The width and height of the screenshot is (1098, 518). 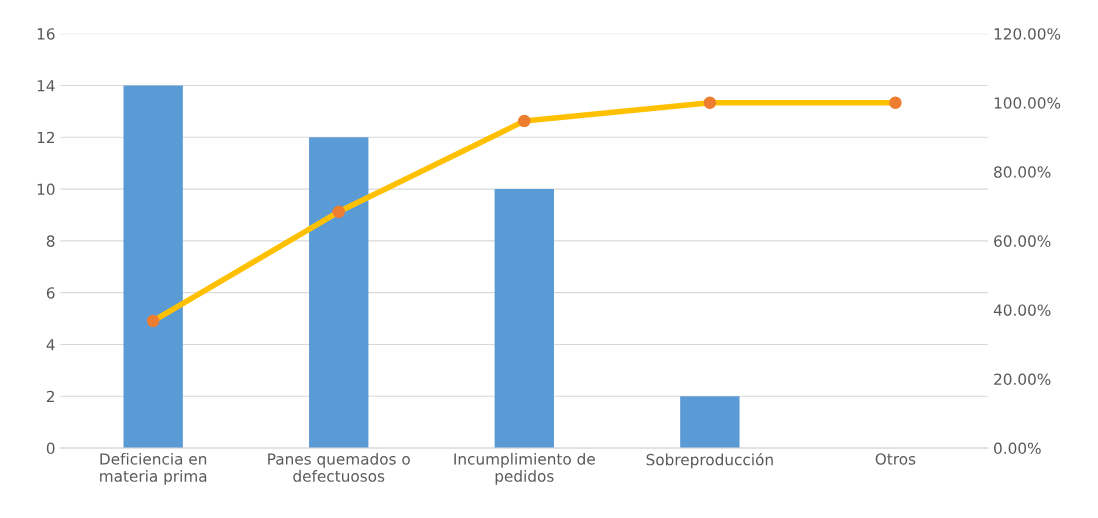 What do you see at coordinates (1027, 103) in the screenshot?
I see `y2-tick-label: 100.00%` at bounding box center [1027, 103].